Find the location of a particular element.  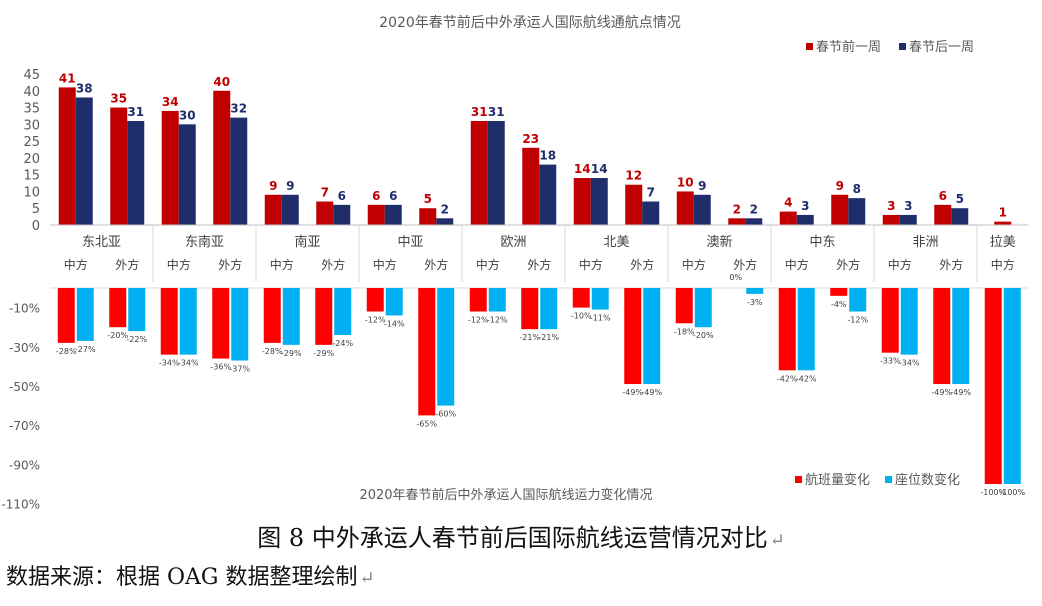

y-tick-label: 10 is located at coordinates (31, 192).